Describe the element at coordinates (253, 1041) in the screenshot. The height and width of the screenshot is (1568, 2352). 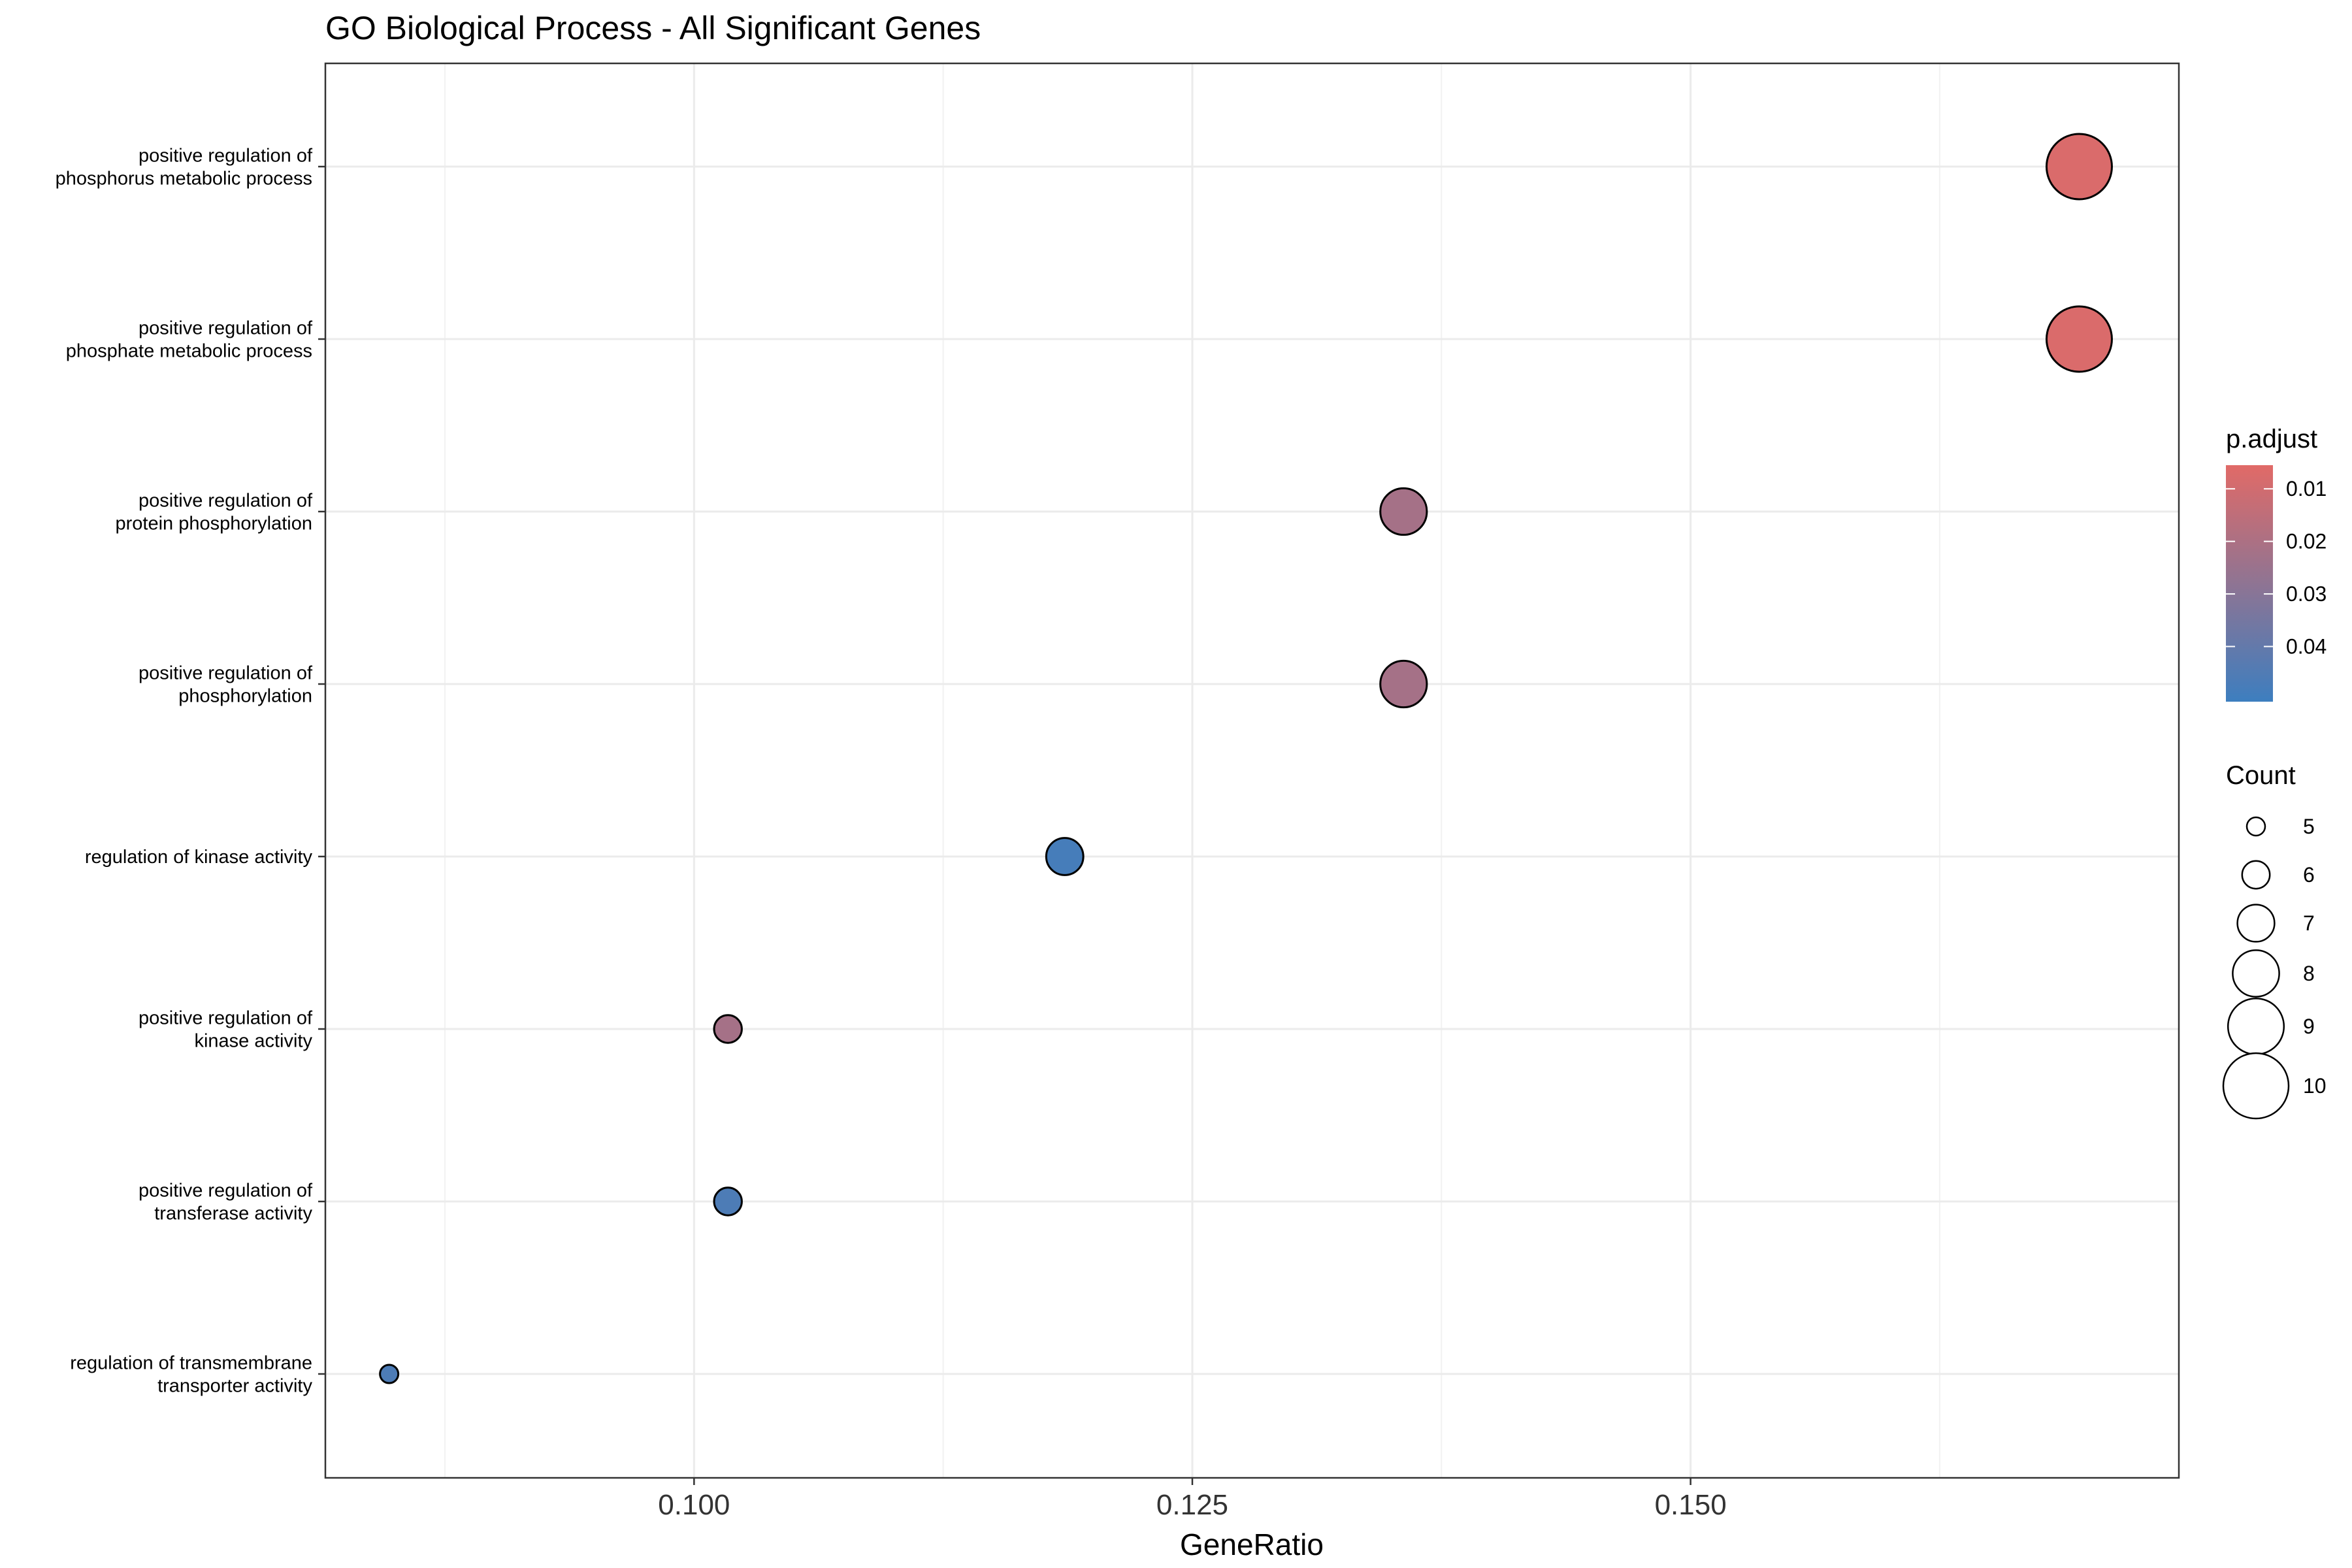
I see `y-category-label: kinase activity` at that location.